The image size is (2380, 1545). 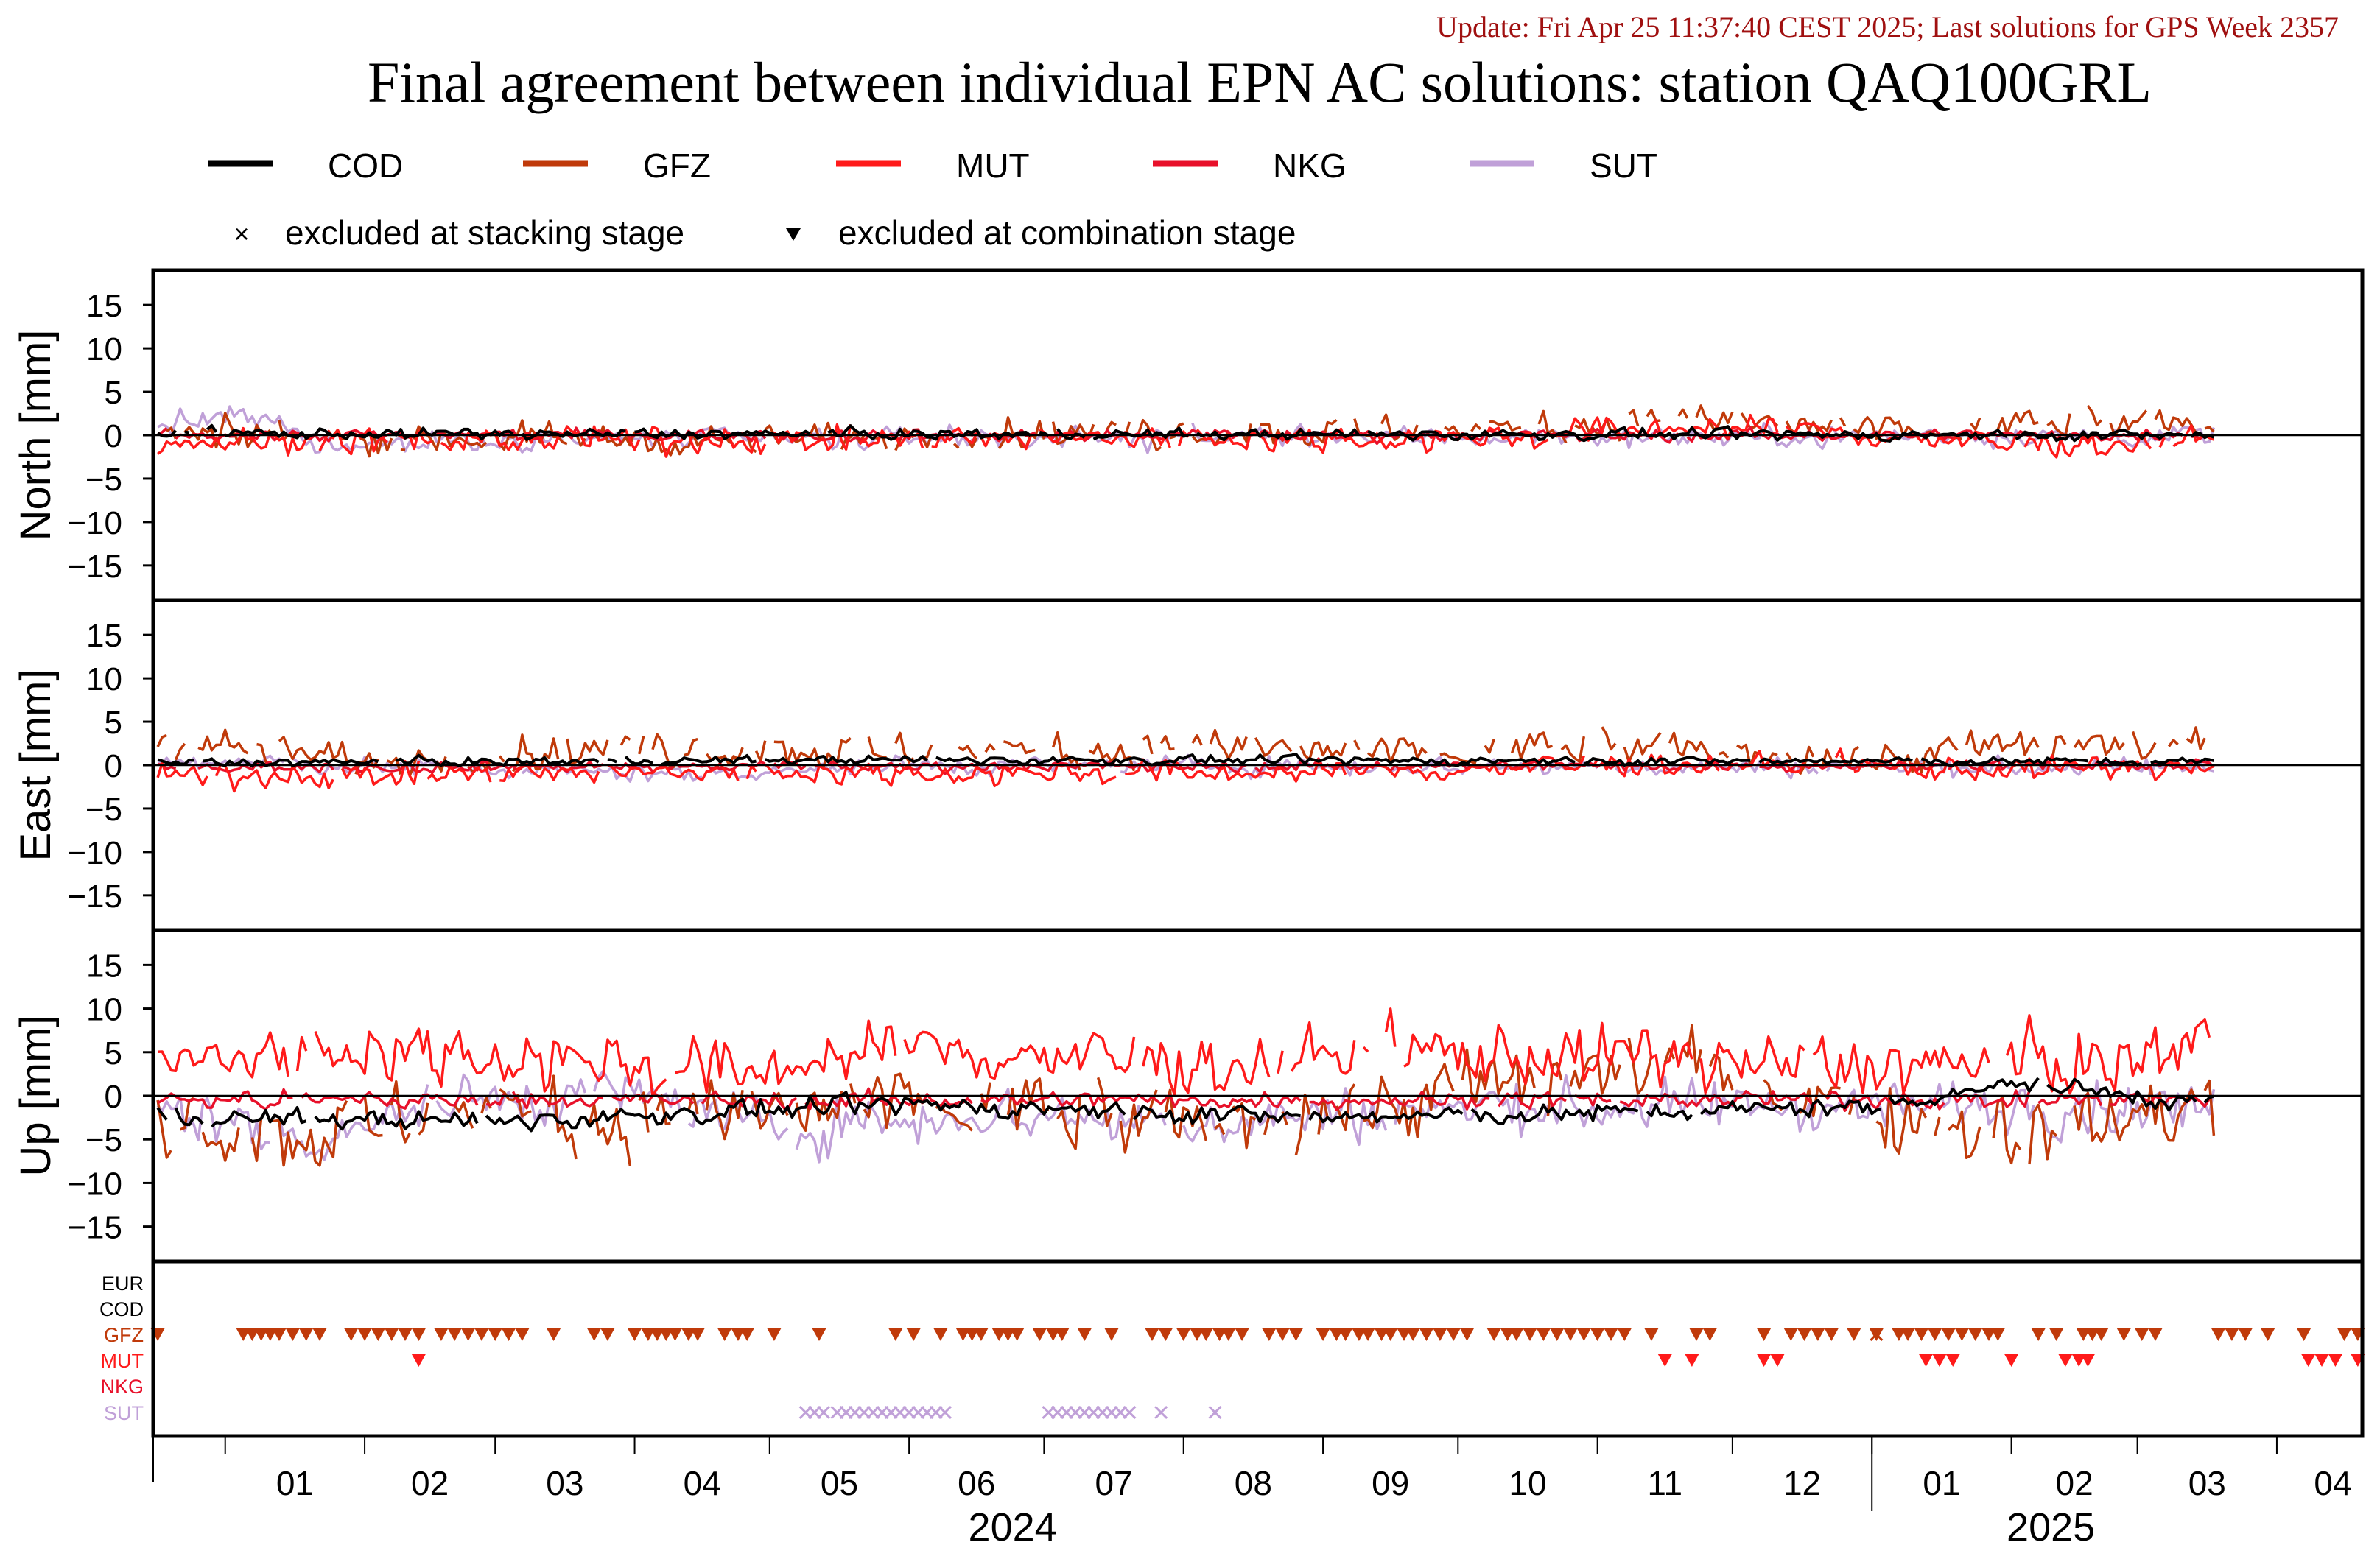 I want to click on y-tick-label: 10, so click(x=104, y=1010).